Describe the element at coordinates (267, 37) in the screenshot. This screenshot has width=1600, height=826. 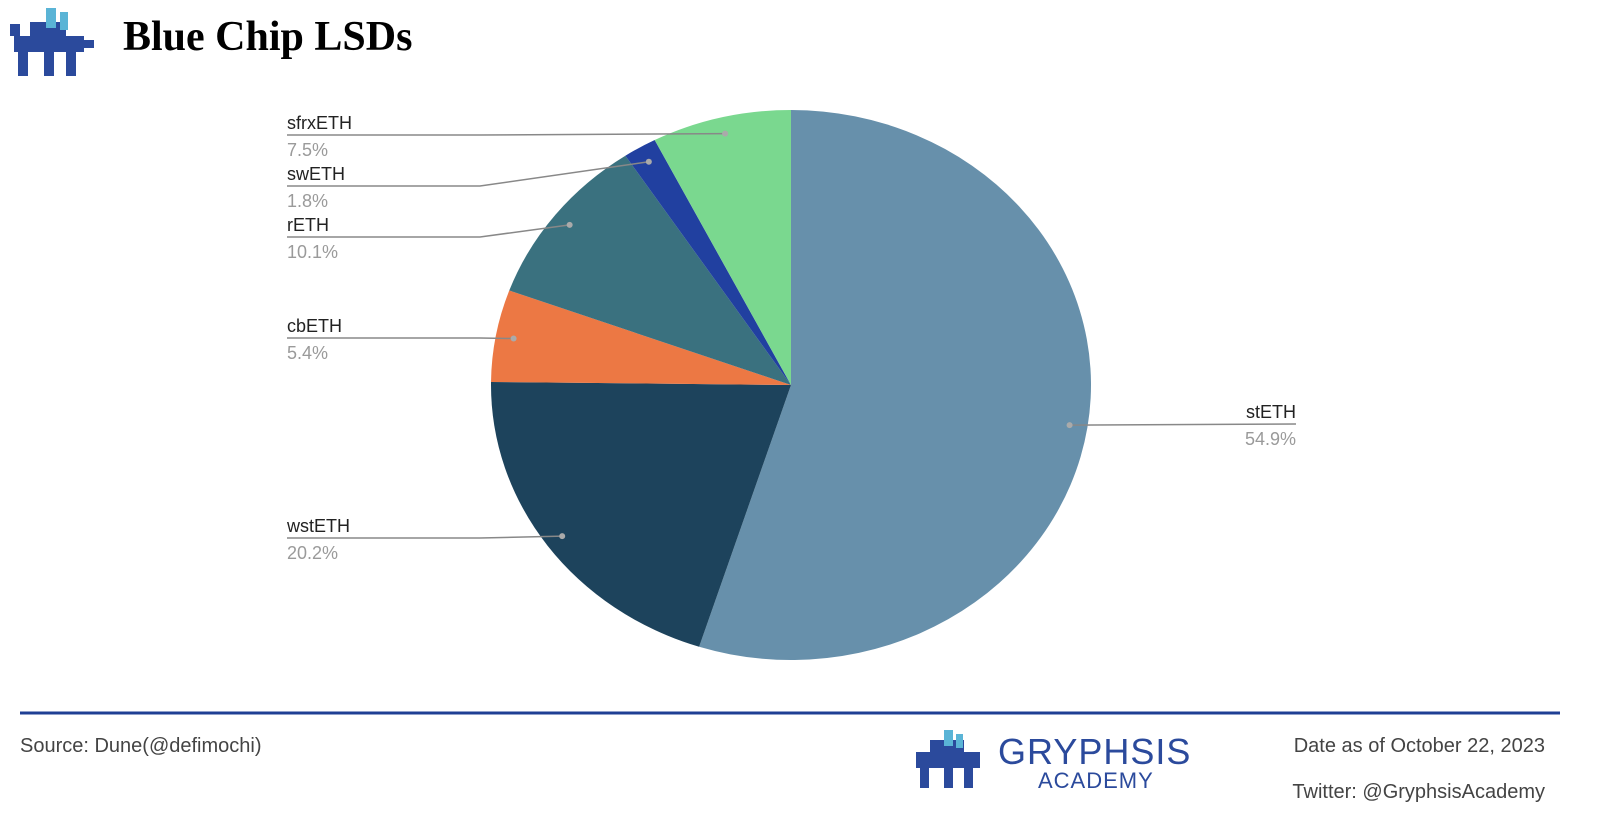
I see `chart-title: Blue Chip LSDs` at that location.